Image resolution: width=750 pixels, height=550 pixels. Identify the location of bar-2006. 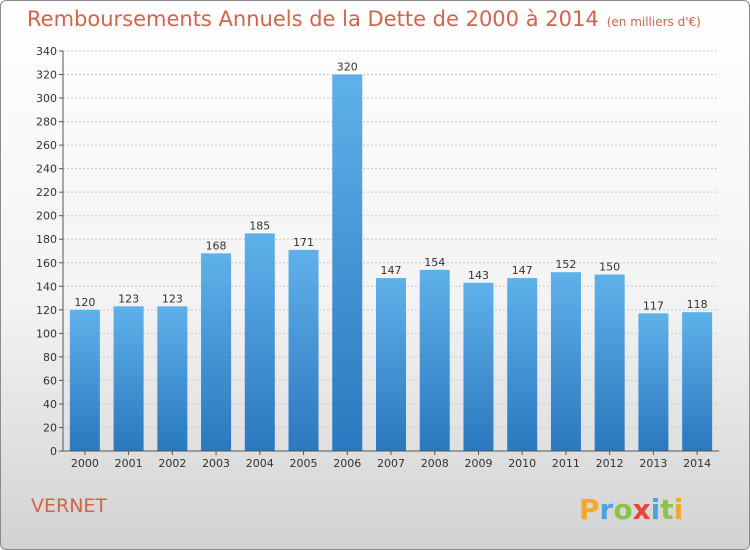
(347, 262).